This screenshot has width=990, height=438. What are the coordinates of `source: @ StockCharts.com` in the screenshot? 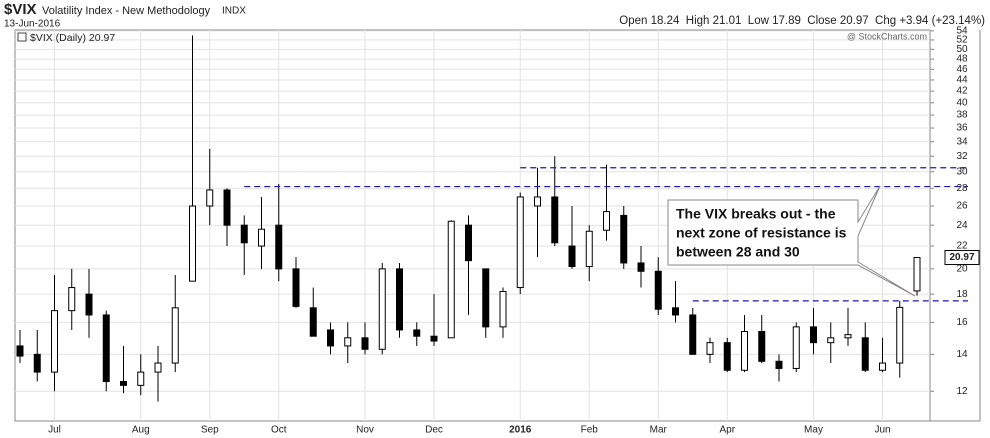 It's located at (887, 36).